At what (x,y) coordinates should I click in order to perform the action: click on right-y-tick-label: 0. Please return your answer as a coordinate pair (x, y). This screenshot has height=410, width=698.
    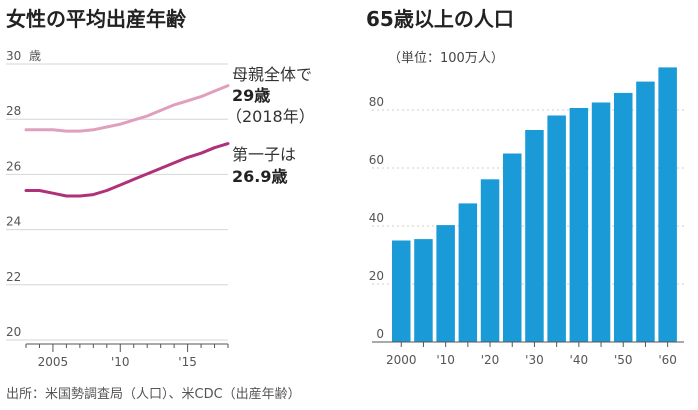
    Looking at the image, I should click on (380, 334).